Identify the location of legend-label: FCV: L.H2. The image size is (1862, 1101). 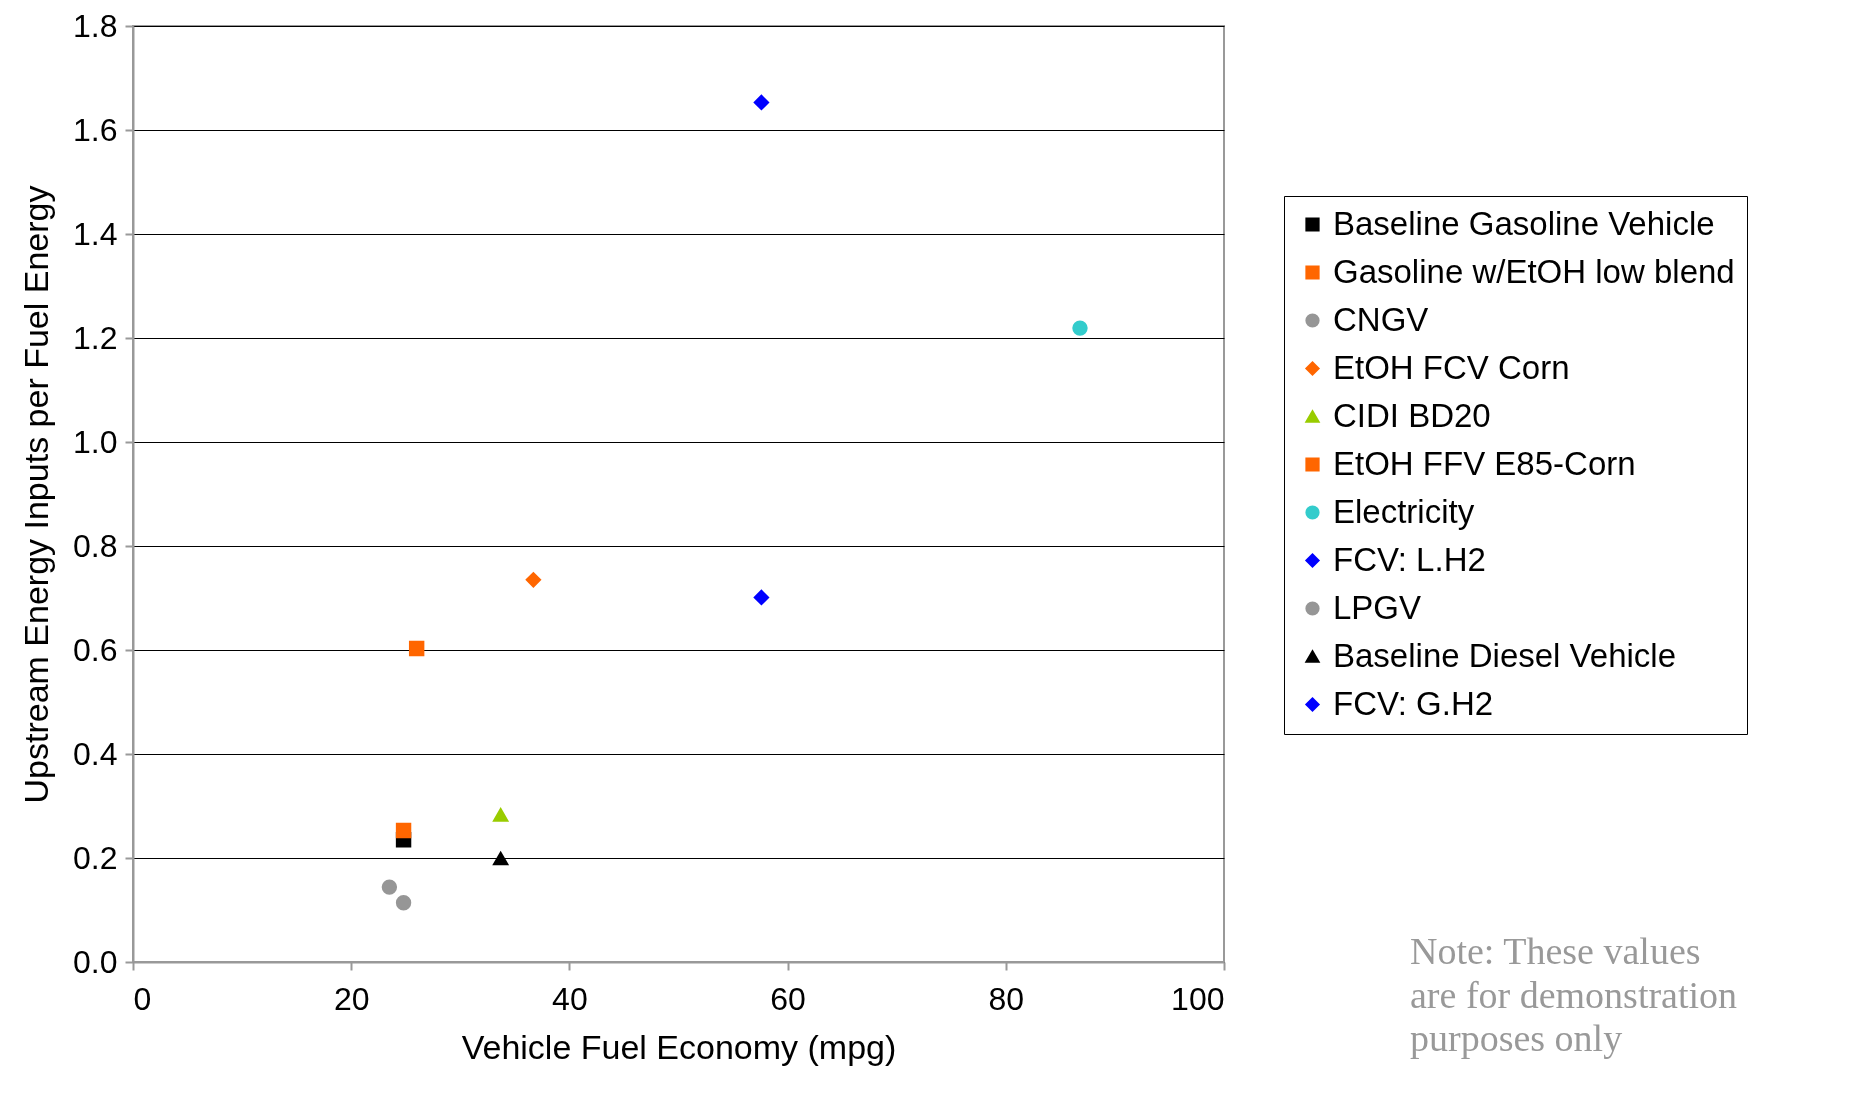
(1409, 559).